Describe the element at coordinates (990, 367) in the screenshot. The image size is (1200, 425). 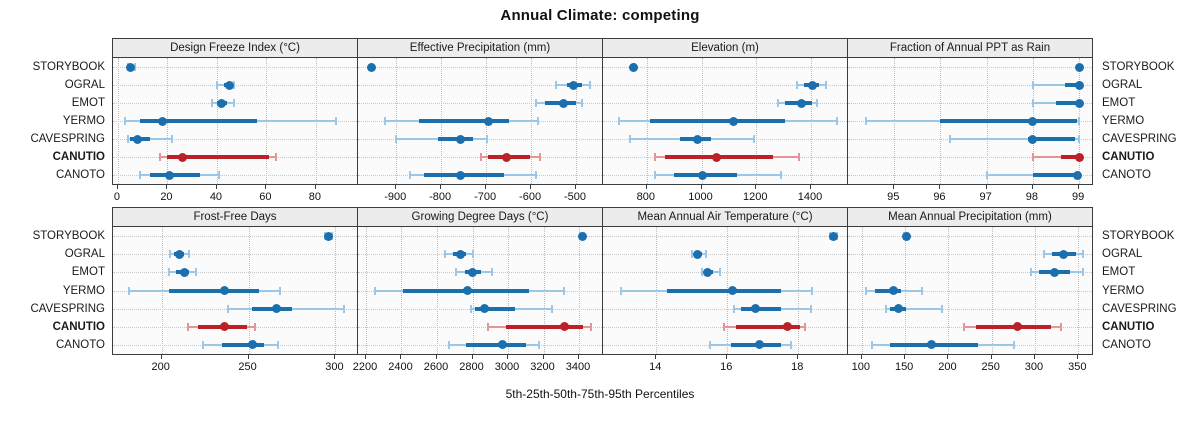
I see `x-axis-tick-label: 250` at that location.